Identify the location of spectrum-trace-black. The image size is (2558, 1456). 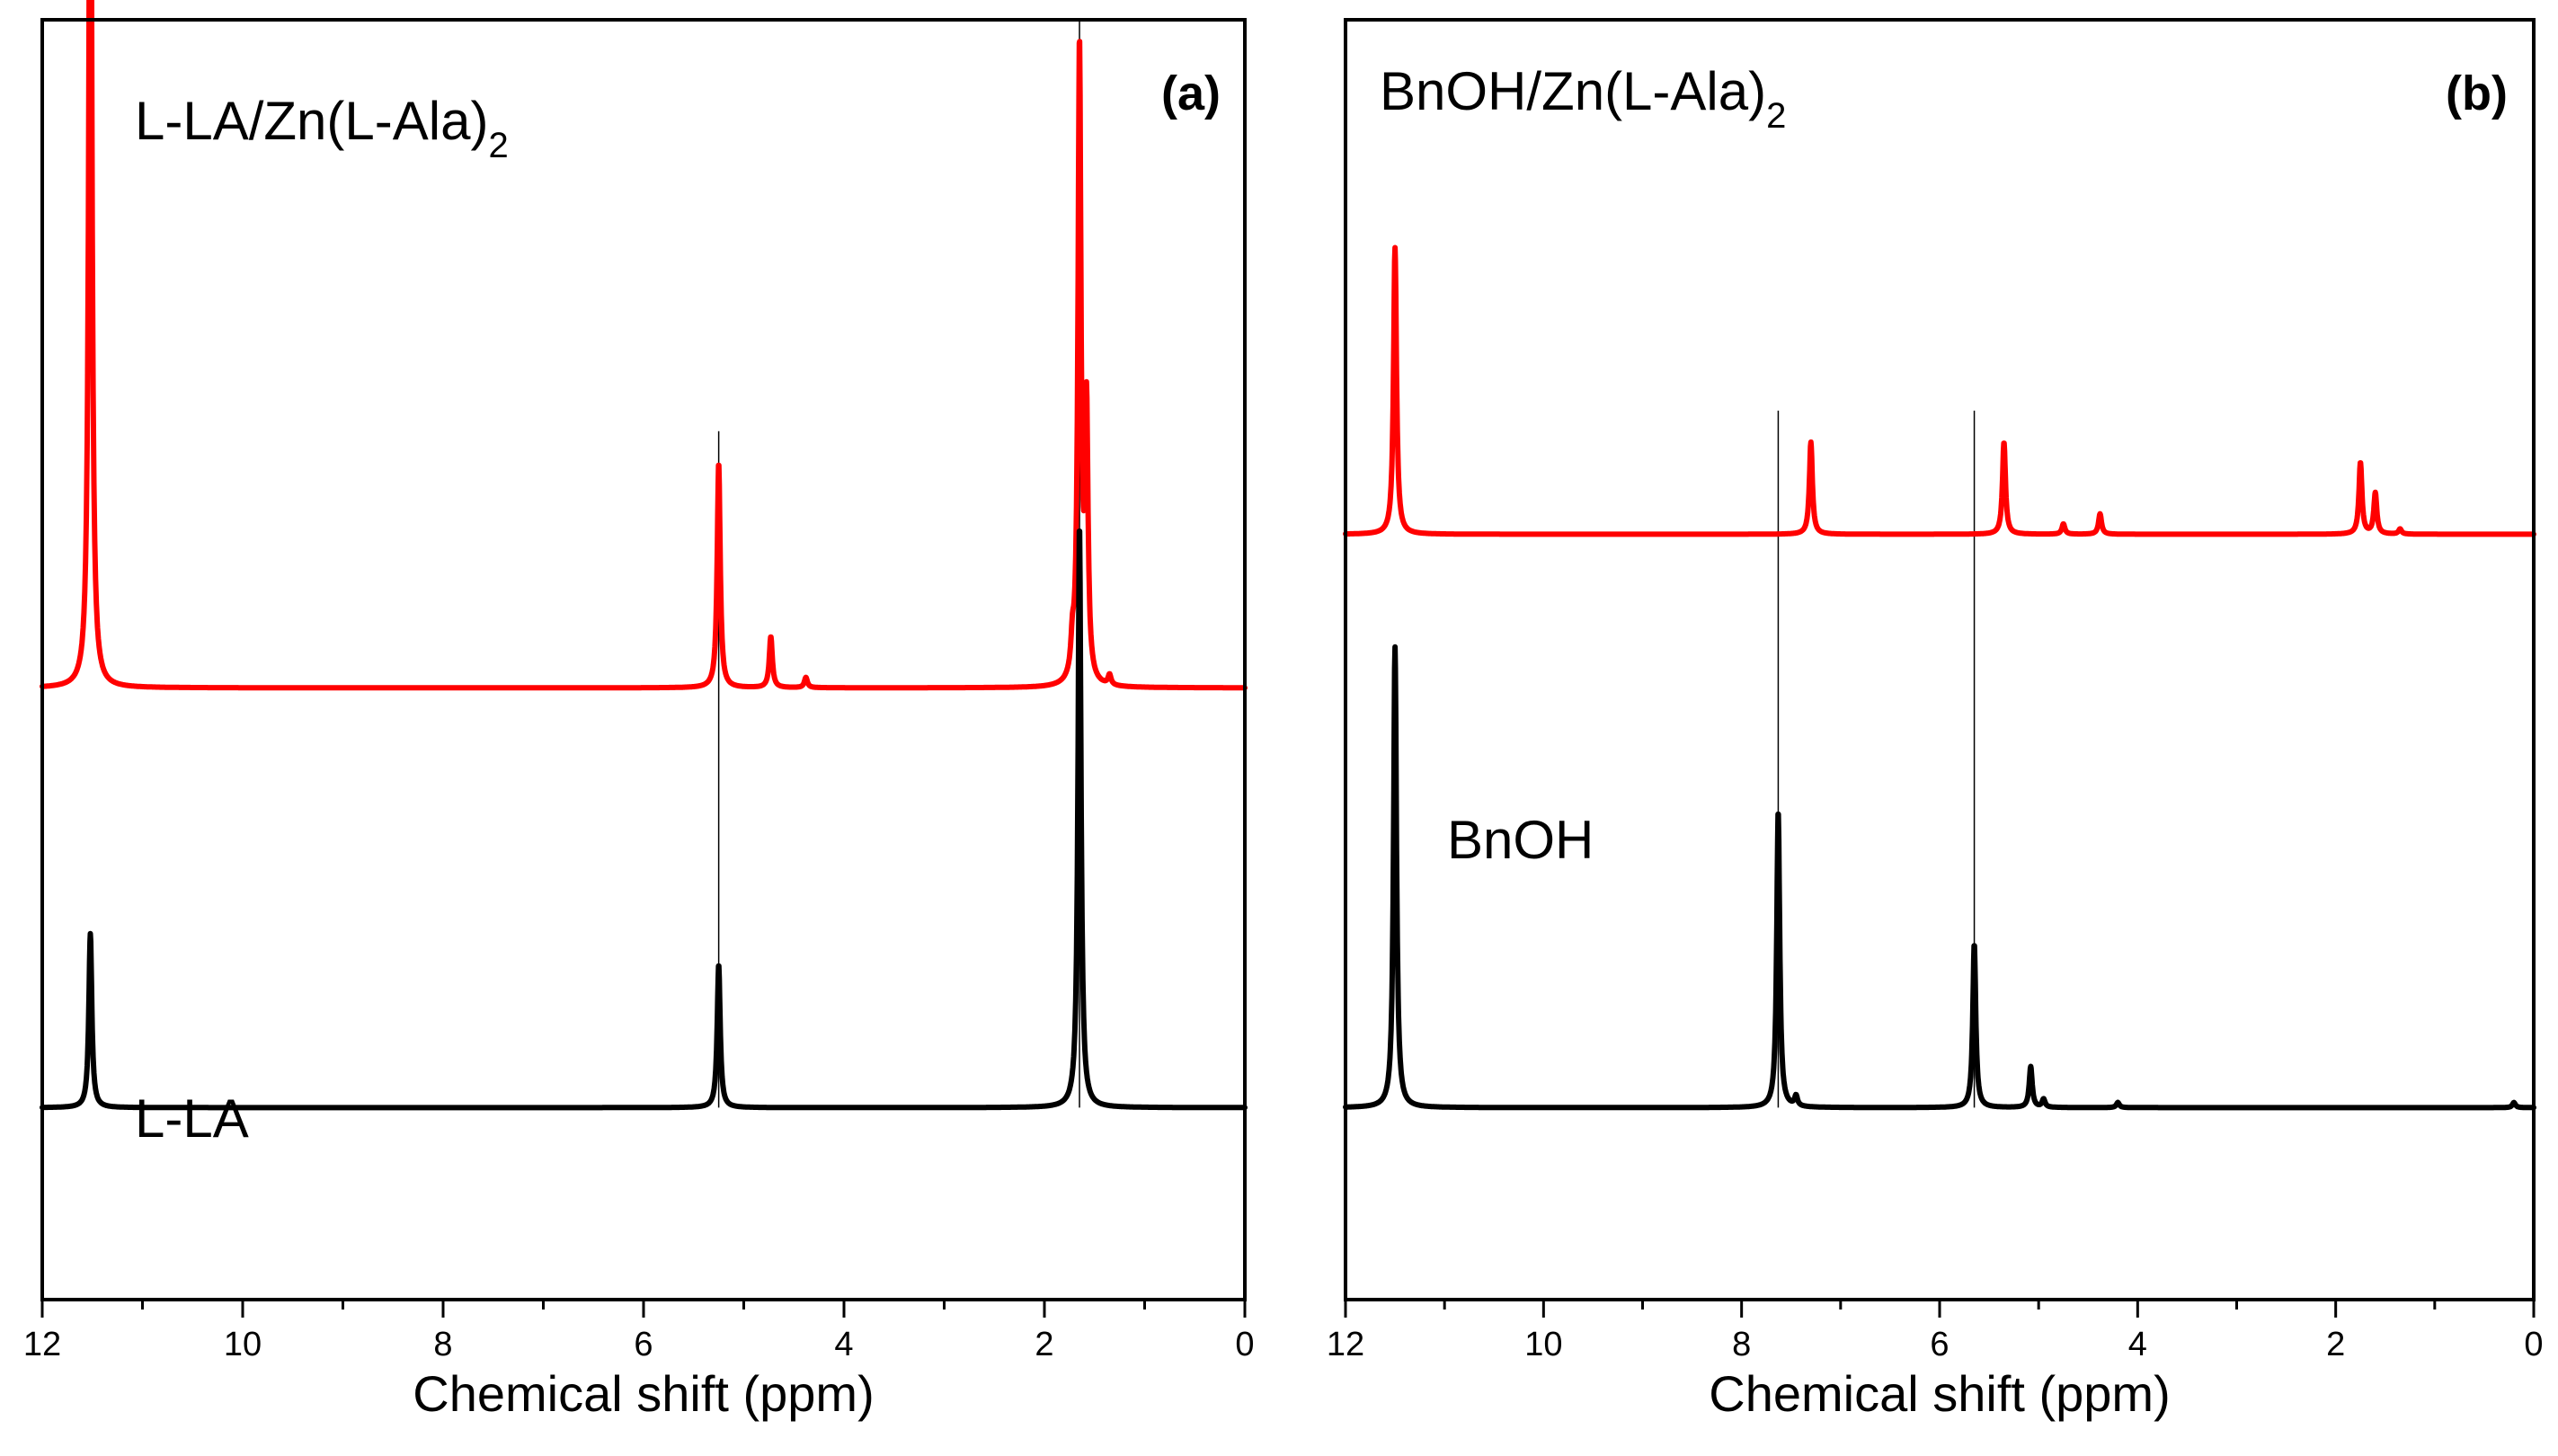
(1939, 878).